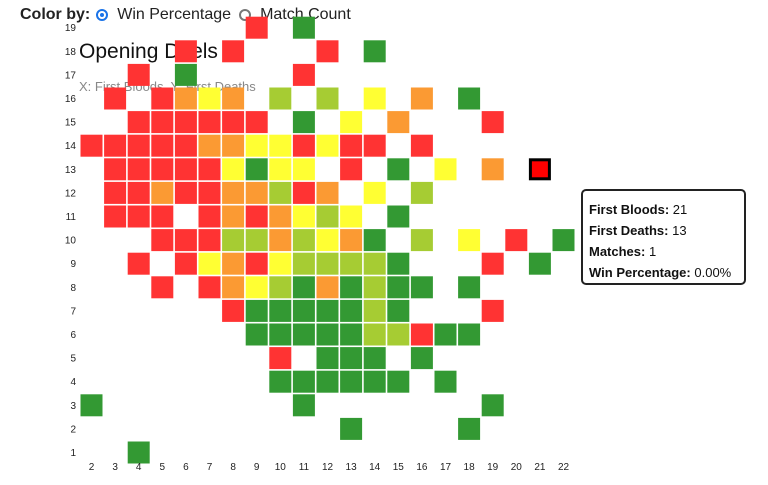 This screenshot has height=485, width=768. What do you see at coordinates (539, 169) in the screenshot?
I see `heatmap-cell-highlighted` at bounding box center [539, 169].